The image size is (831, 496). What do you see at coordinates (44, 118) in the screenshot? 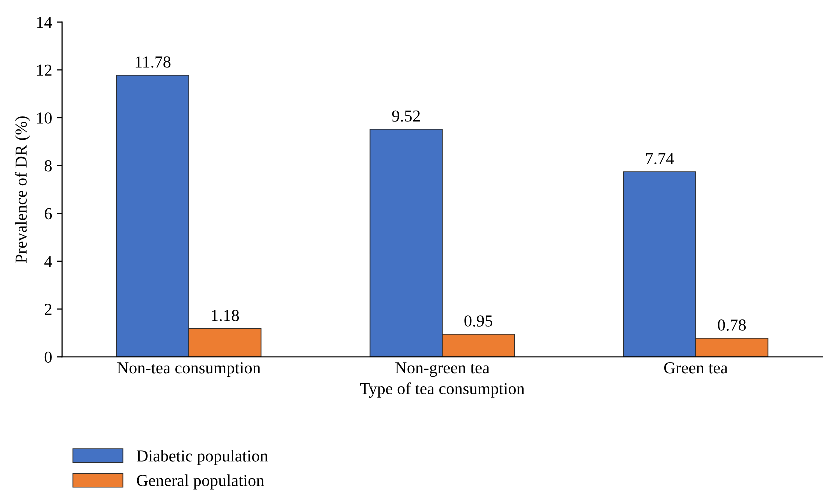
I see `y-tick-label: 10` at bounding box center [44, 118].